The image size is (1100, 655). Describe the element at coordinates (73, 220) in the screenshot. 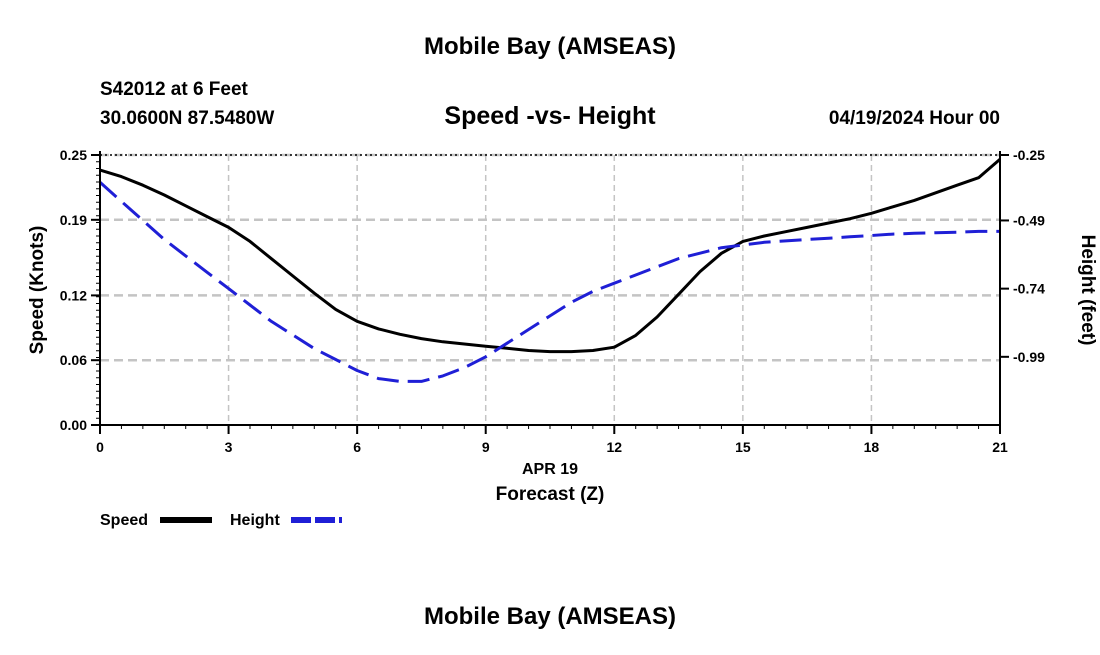

I see `y-tick-label-3: 0.19` at that location.